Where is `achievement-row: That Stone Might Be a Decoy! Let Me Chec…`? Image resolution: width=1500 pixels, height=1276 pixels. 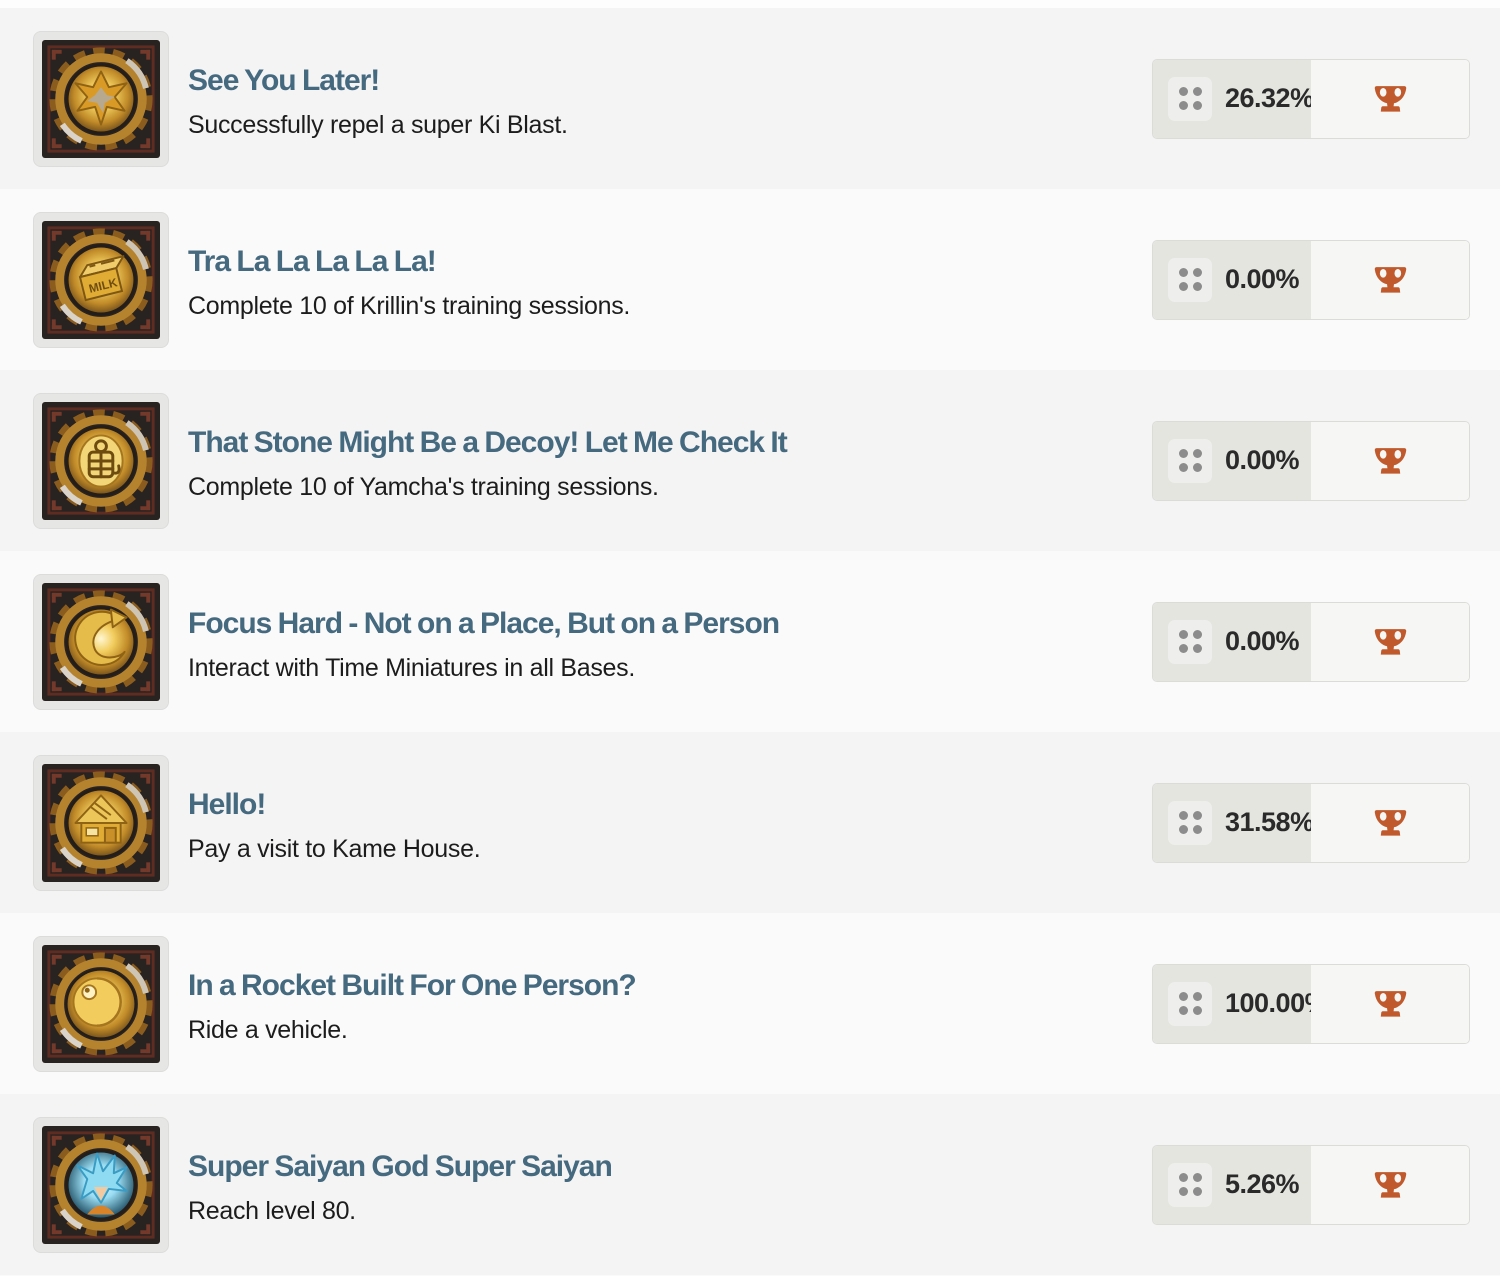
achievement-row: That Stone Might Be a Decoy! Let Me Chec… is located at coordinates (750, 460).